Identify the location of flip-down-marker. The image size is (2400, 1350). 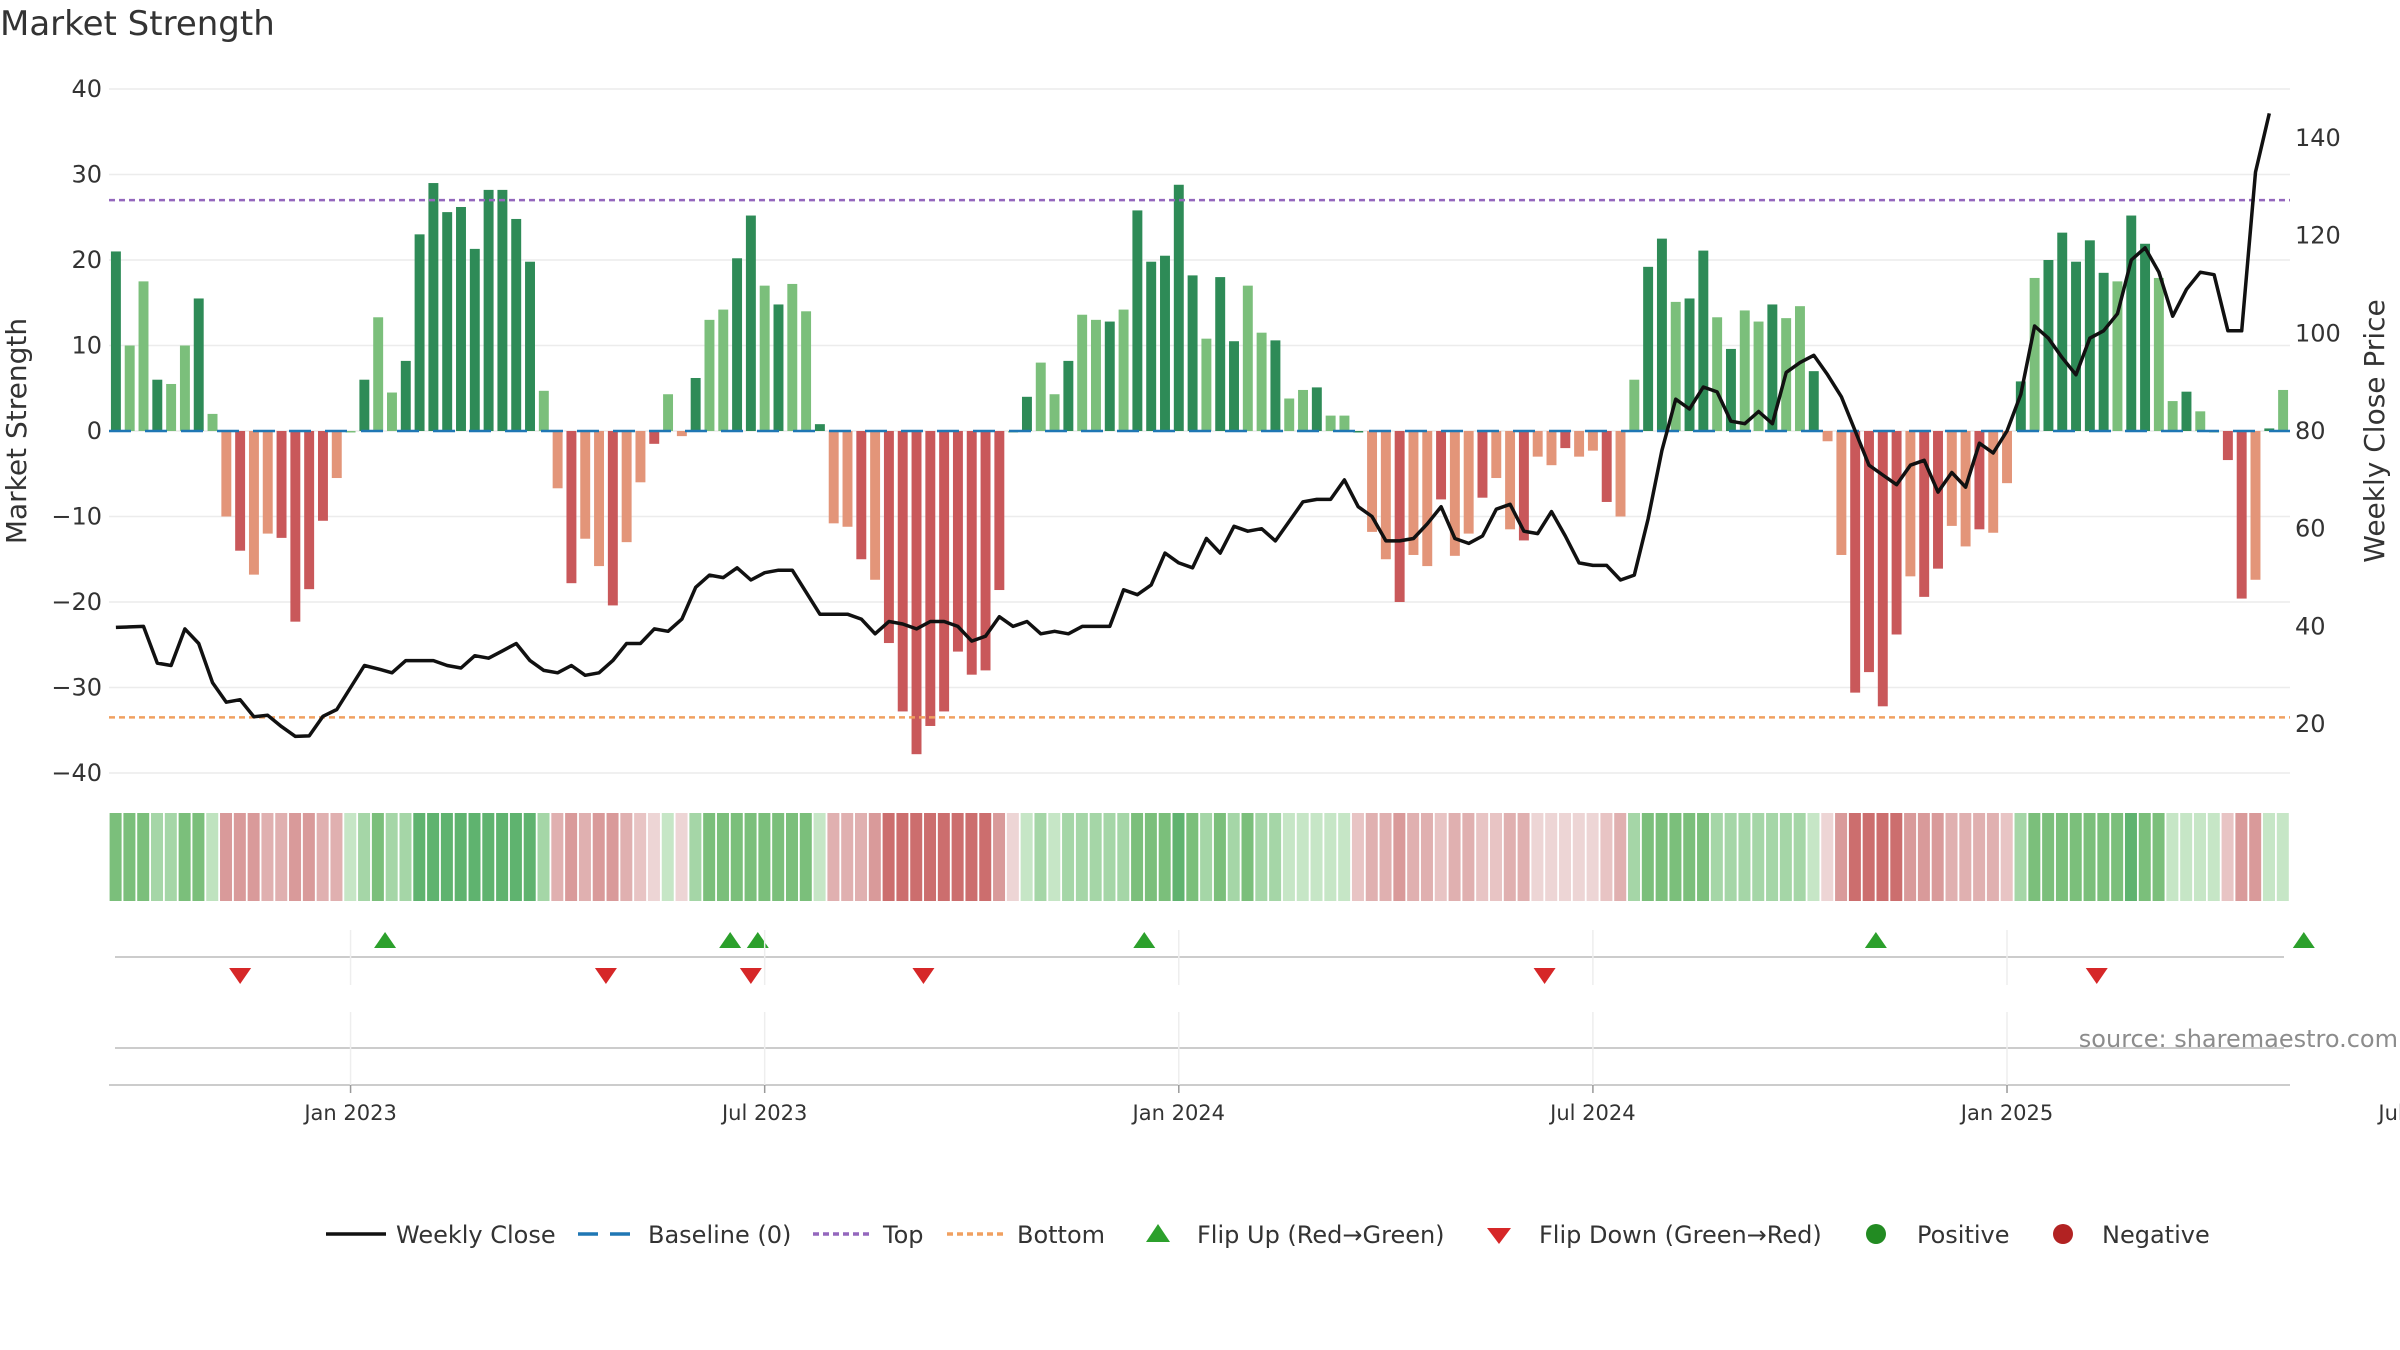
(605, 976).